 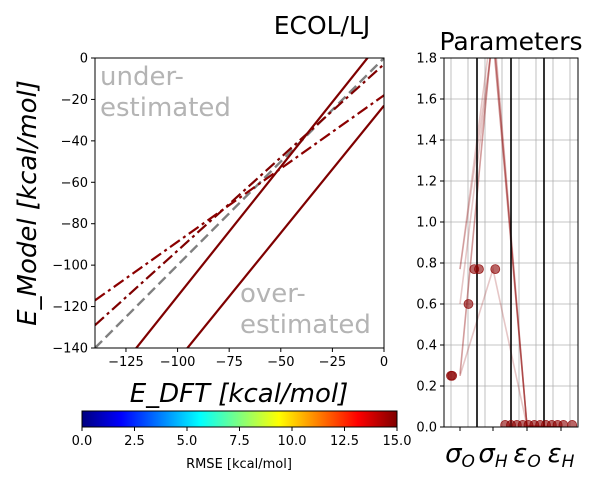 What do you see at coordinates (70, 307) in the screenshot?
I see `main-y-tick-label: −120` at bounding box center [70, 307].